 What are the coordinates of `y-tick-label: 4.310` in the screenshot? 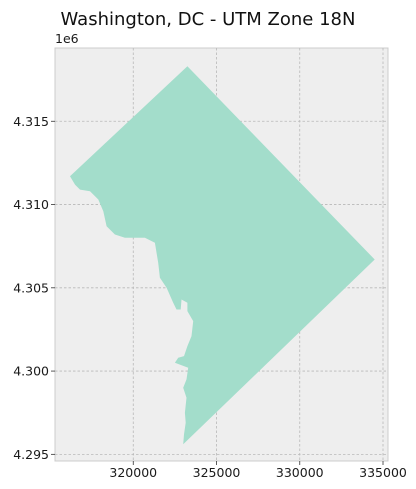 It's located at (31, 204).